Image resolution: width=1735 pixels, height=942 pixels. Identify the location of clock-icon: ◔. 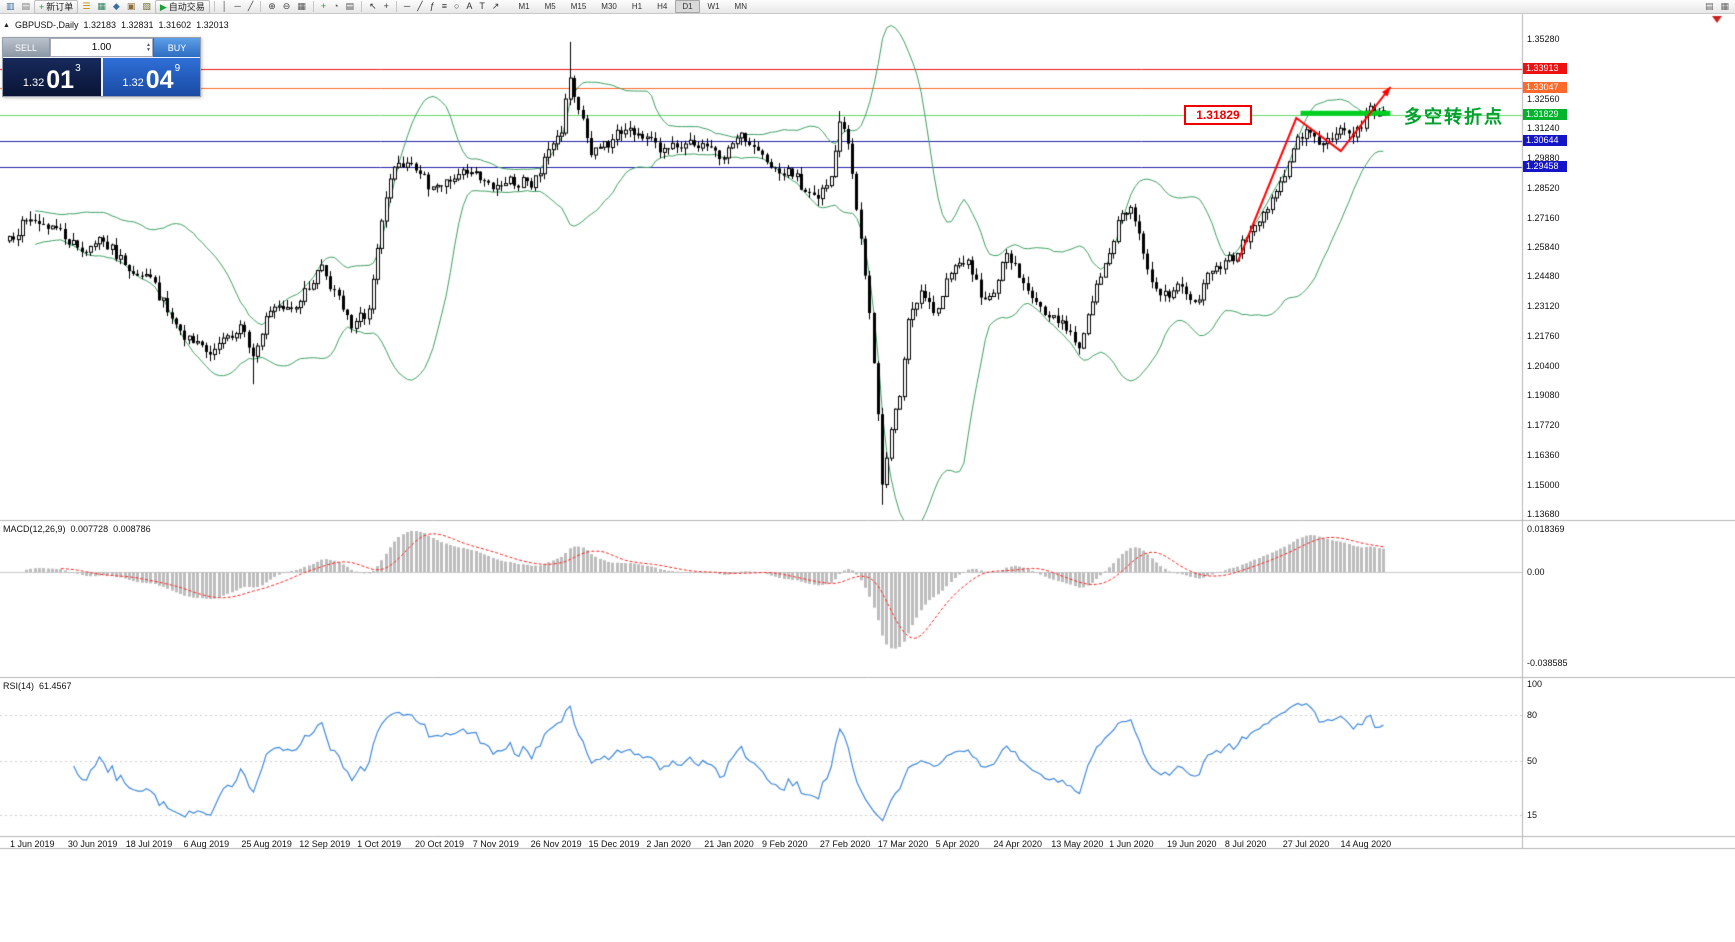
(336, 6).